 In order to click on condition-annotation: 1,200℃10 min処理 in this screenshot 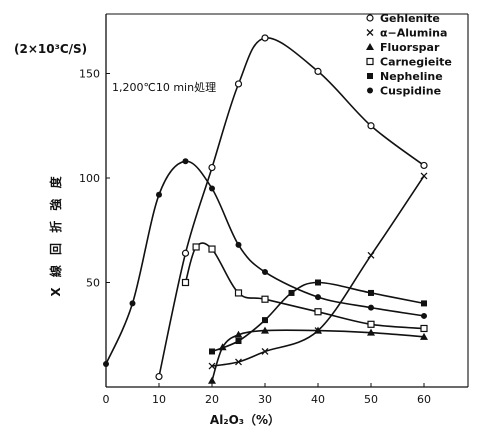, I will do `click(164, 87)`.